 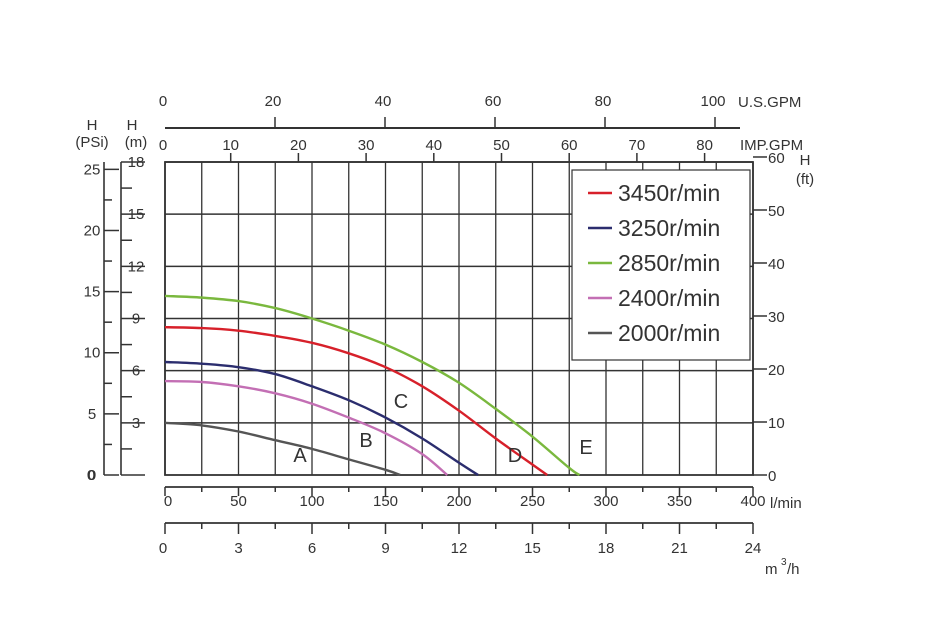 What do you see at coordinates (401, 402) in the screenshot?
I see `curve-label-c: C` at bounding box center [401, 402].